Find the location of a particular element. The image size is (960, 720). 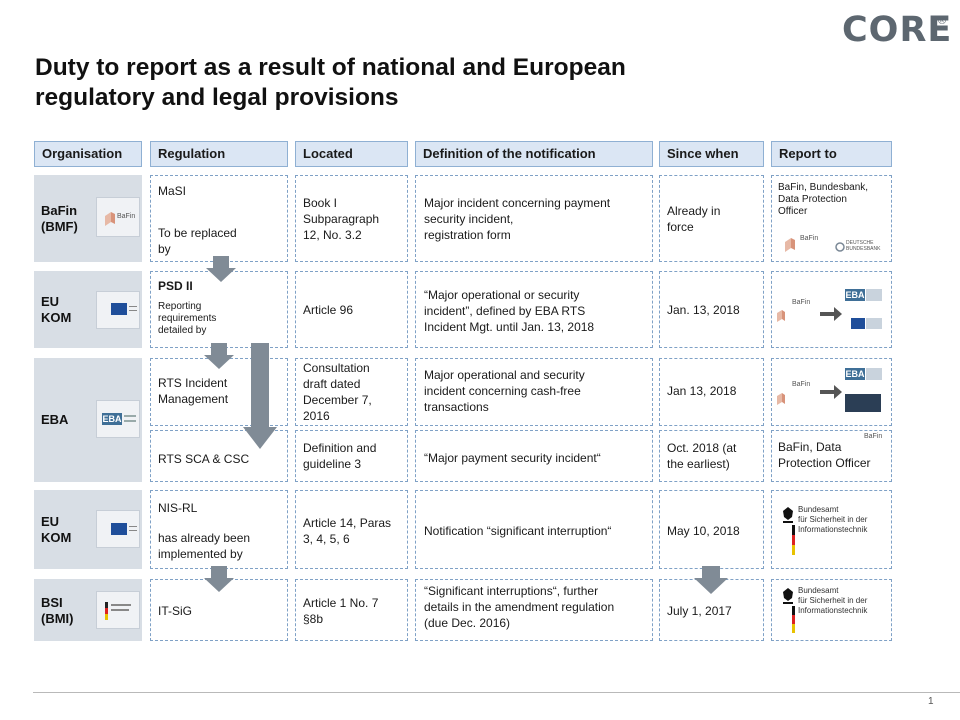

org-cell-eu-kom-2: EU KOM is located at coordinates (88, 529).